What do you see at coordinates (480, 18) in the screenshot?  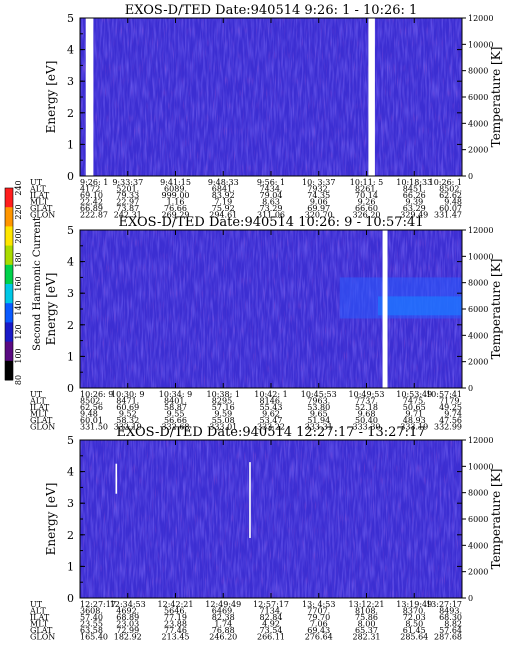 I see `y2-tick-label: 12000` at bounding box center [480, 18].